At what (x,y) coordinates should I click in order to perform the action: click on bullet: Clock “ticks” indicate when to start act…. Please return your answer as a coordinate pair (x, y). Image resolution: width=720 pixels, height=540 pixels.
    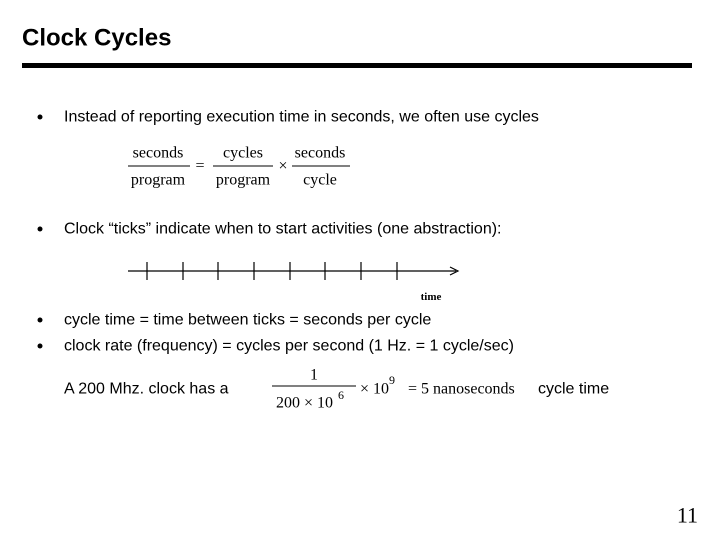
    Looking at the image, I should click on (283, 229).